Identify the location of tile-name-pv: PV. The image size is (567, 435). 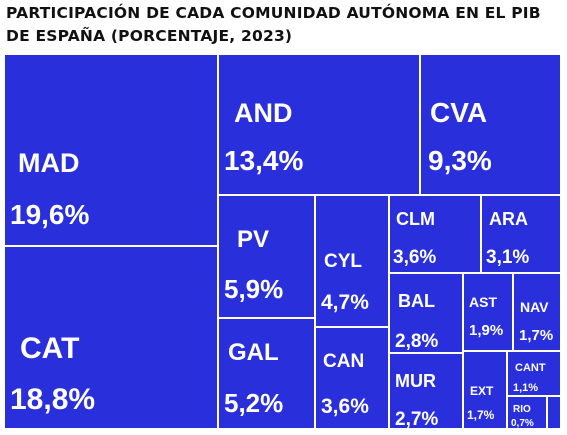
(253, 239).